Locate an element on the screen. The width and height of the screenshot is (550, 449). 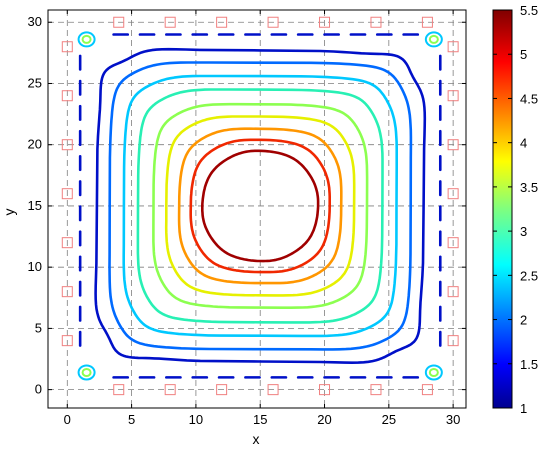
colorbar-scale is located at coordinates (502, 209).